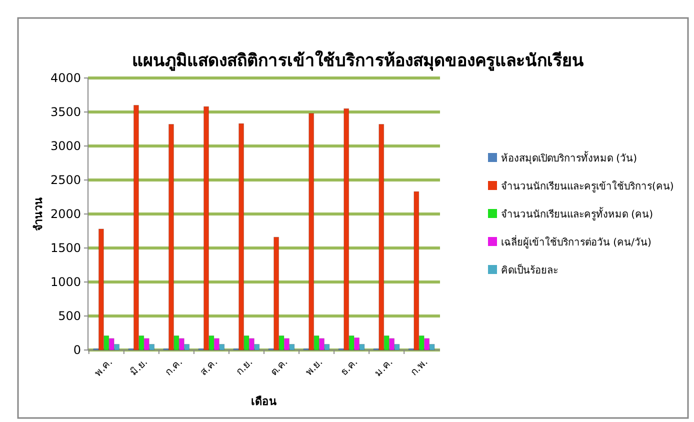 The width and height of the screenshot is (694, 422). What do you see at coordinates (245, 367) in the screenshot?
I see `x-tick-label: ก.ย.` at bounding box center [245, 367].